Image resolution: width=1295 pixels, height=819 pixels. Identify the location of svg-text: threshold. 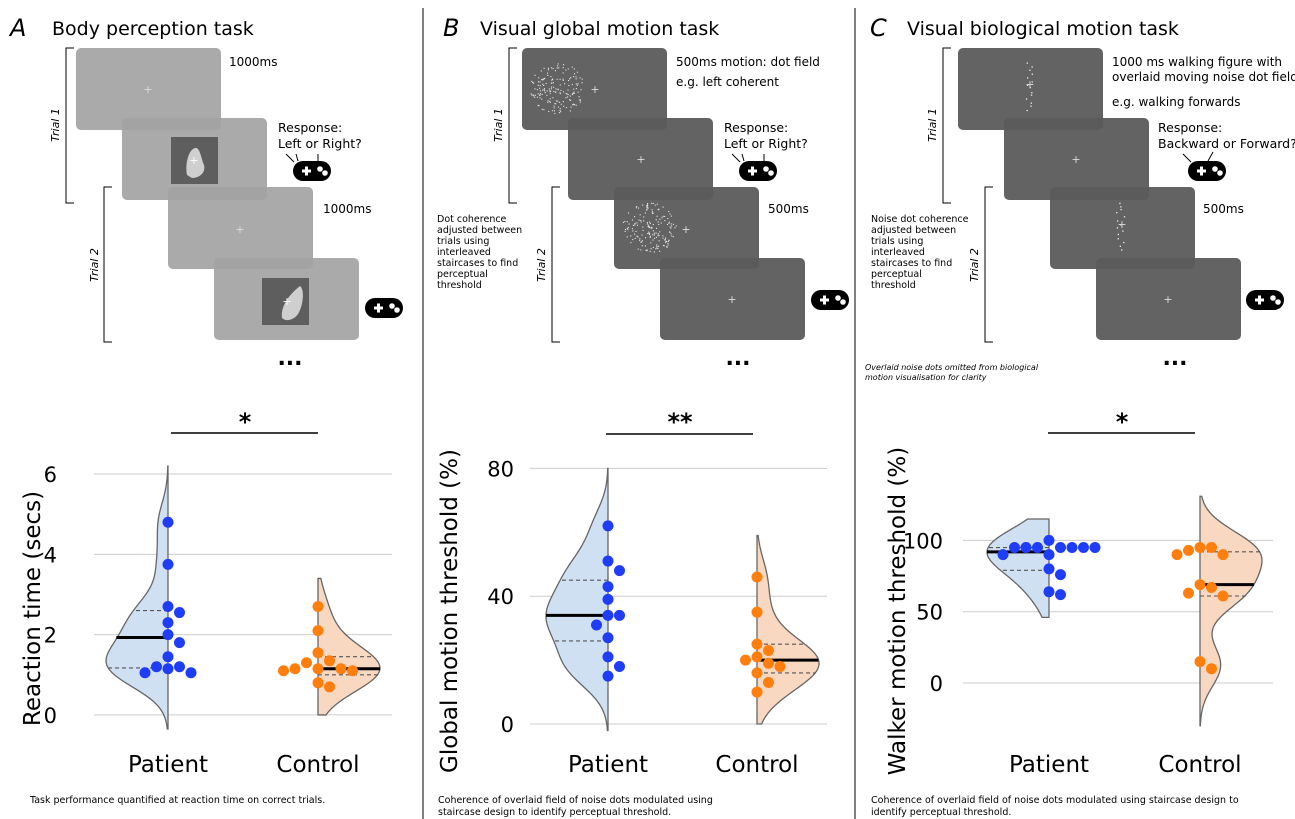
(893, 285).